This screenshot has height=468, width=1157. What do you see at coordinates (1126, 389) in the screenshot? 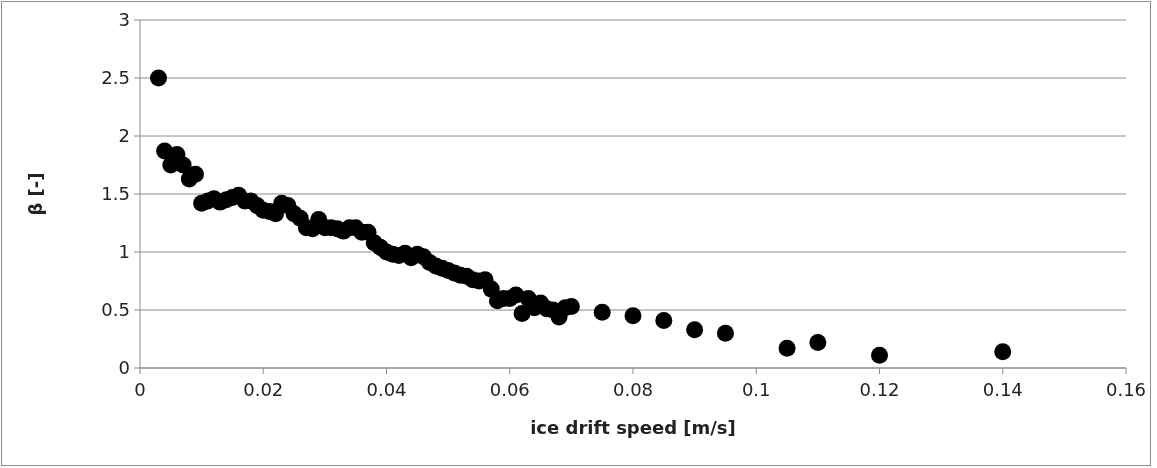
I see `x-tick-label: 0.16` at bounding box center [1126, 389].